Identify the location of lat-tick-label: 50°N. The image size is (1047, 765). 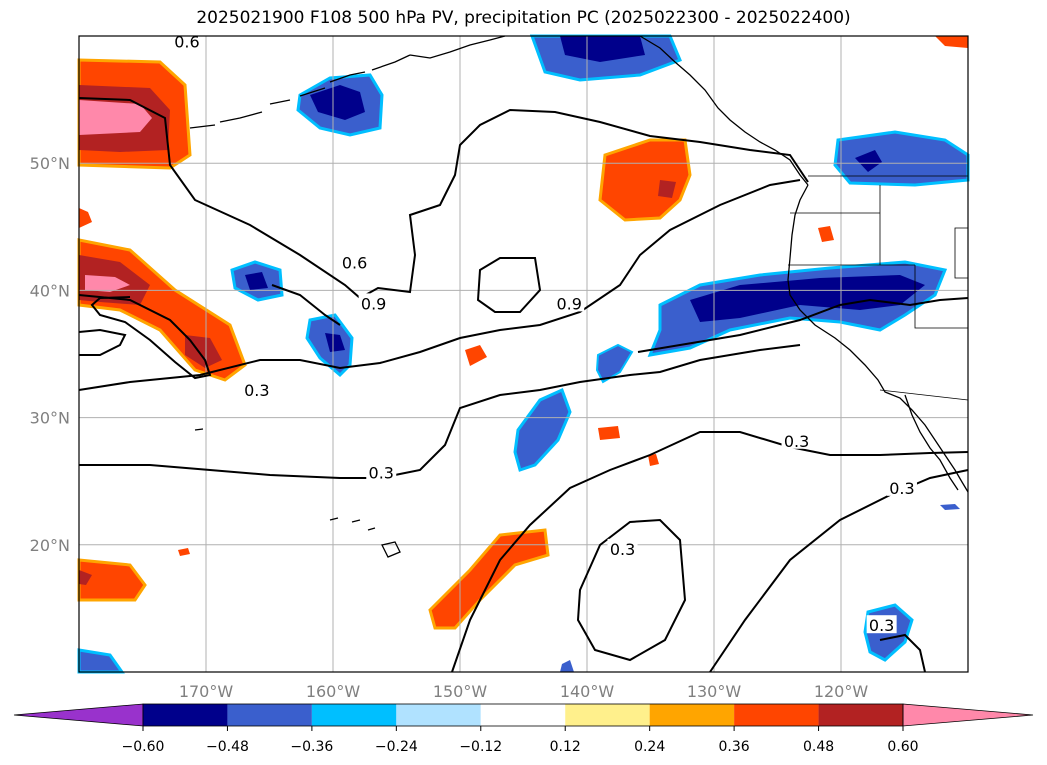
(50, 163).